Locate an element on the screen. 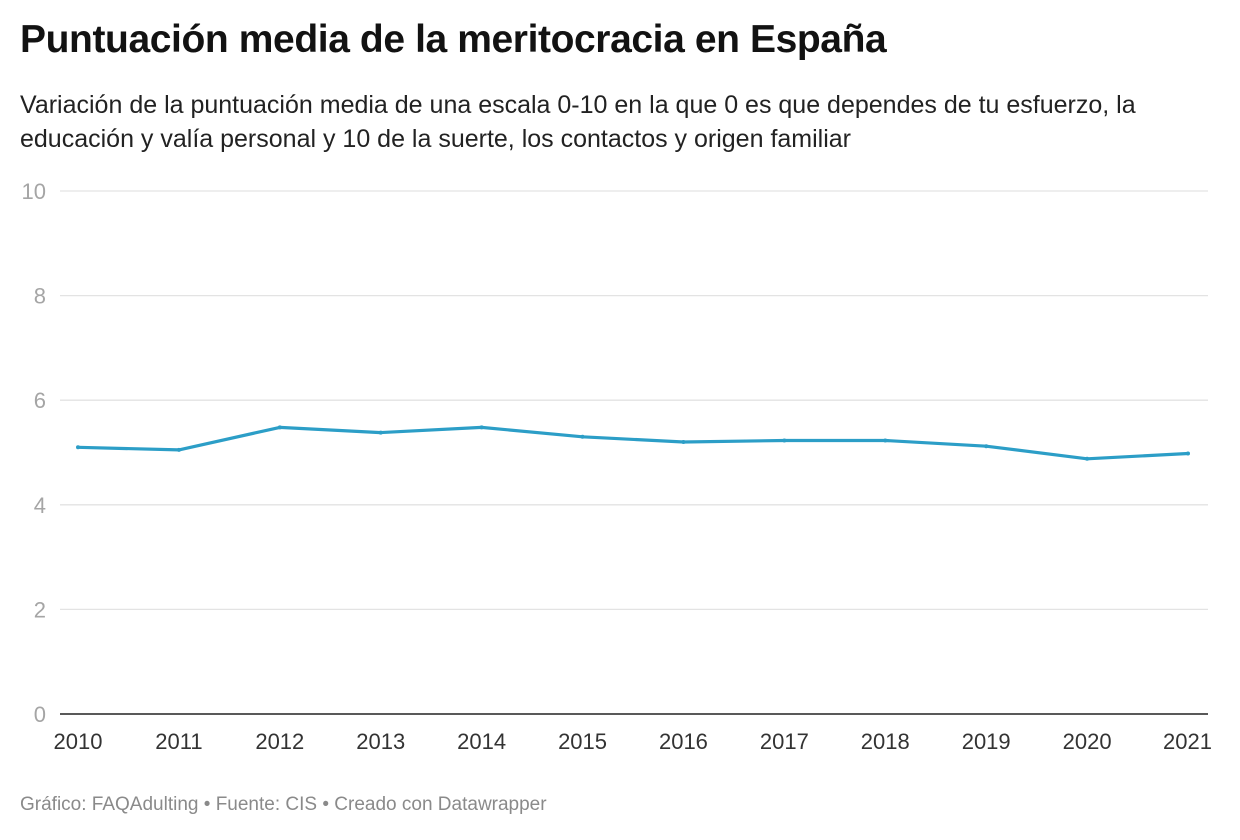  x-tick-label: 2013 is located at coordinates (380, 741).